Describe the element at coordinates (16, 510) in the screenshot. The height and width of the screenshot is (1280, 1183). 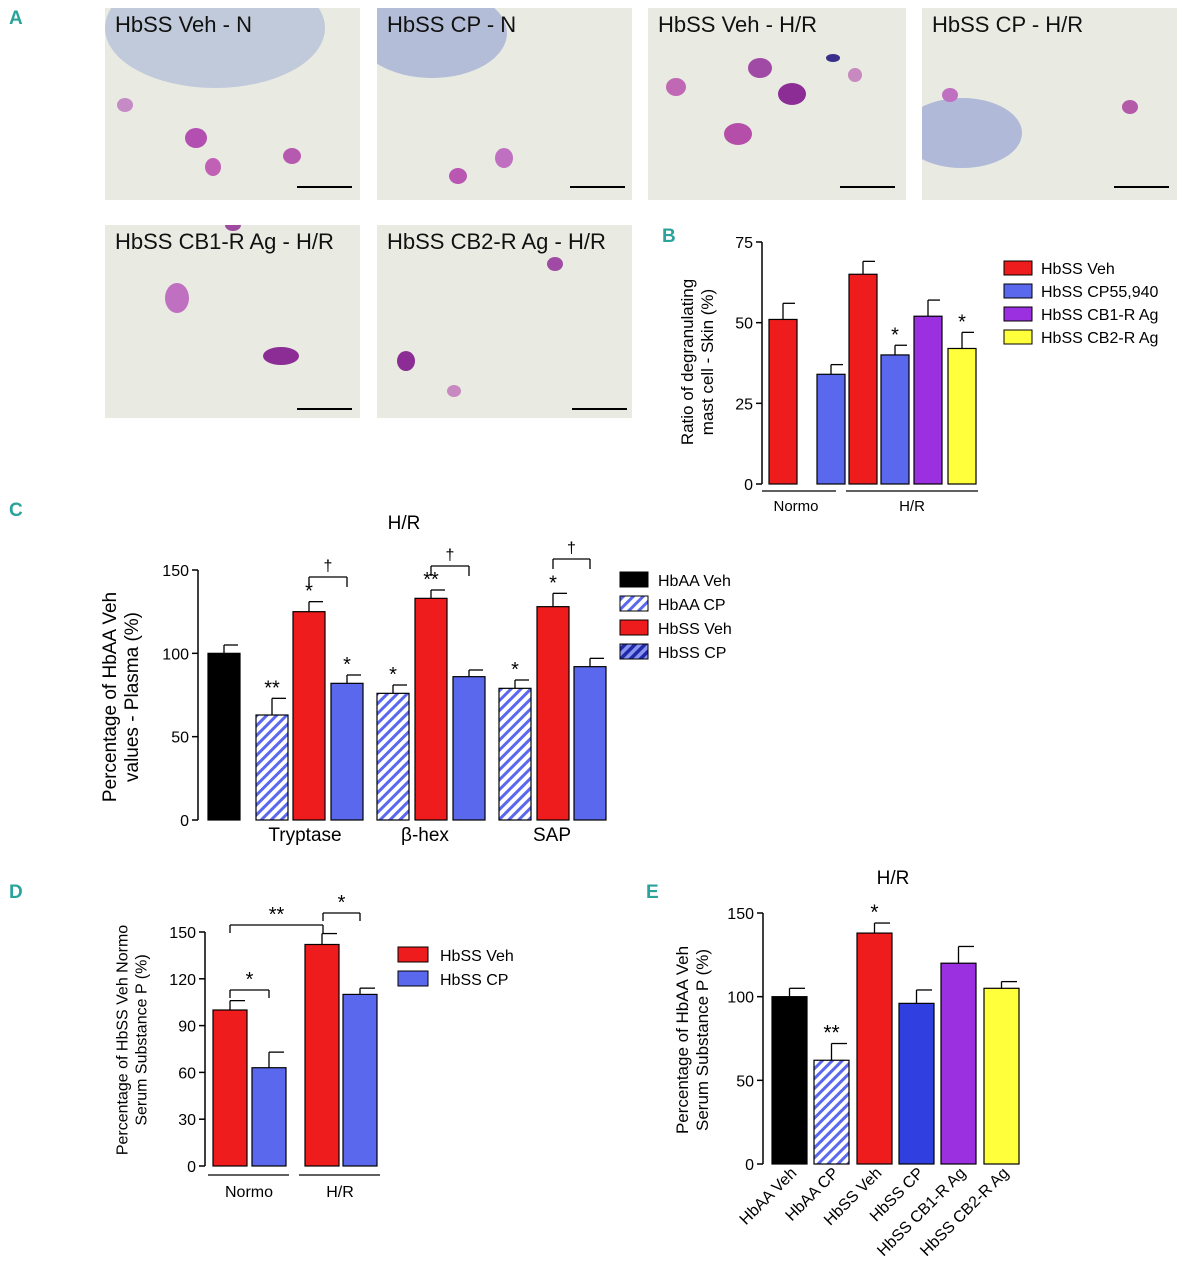
I see `panel-letter-c: C` at that location.